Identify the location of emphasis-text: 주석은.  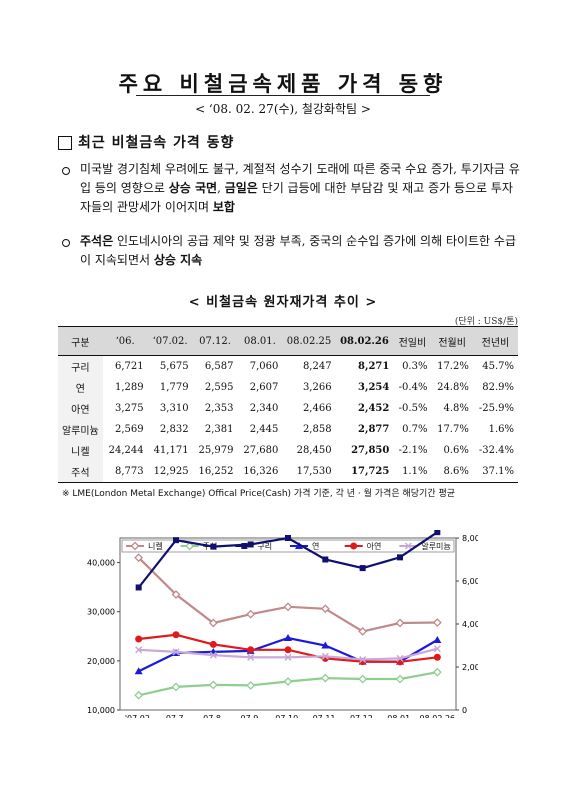
(97, 241).